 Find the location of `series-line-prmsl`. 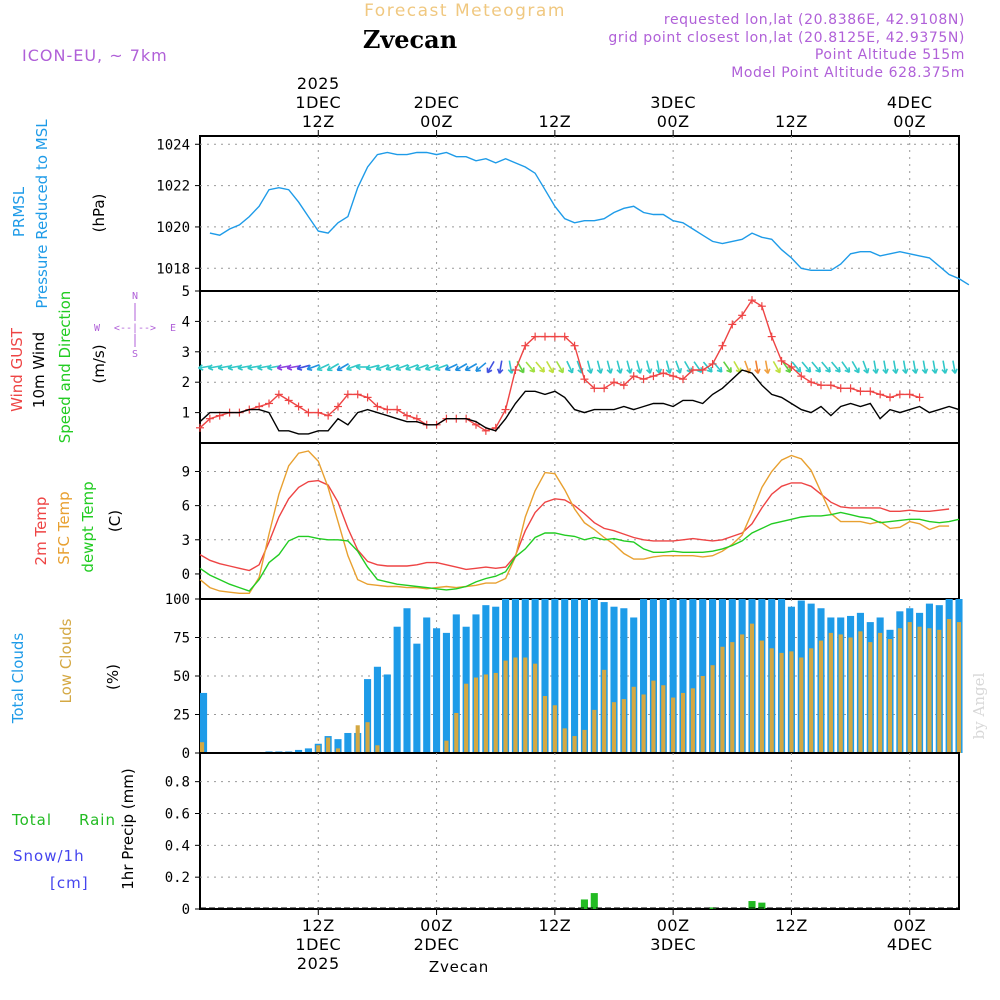

series-line-prmsl is located at coordinates (589, 218).